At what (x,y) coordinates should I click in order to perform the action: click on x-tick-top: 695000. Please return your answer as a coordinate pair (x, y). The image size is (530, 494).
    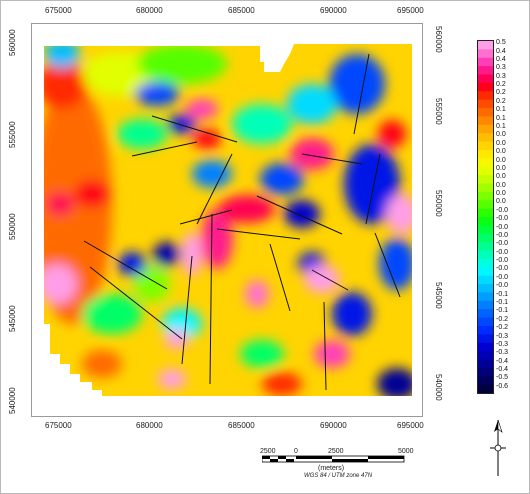
    Looking at the image, I should click on (410, 10).